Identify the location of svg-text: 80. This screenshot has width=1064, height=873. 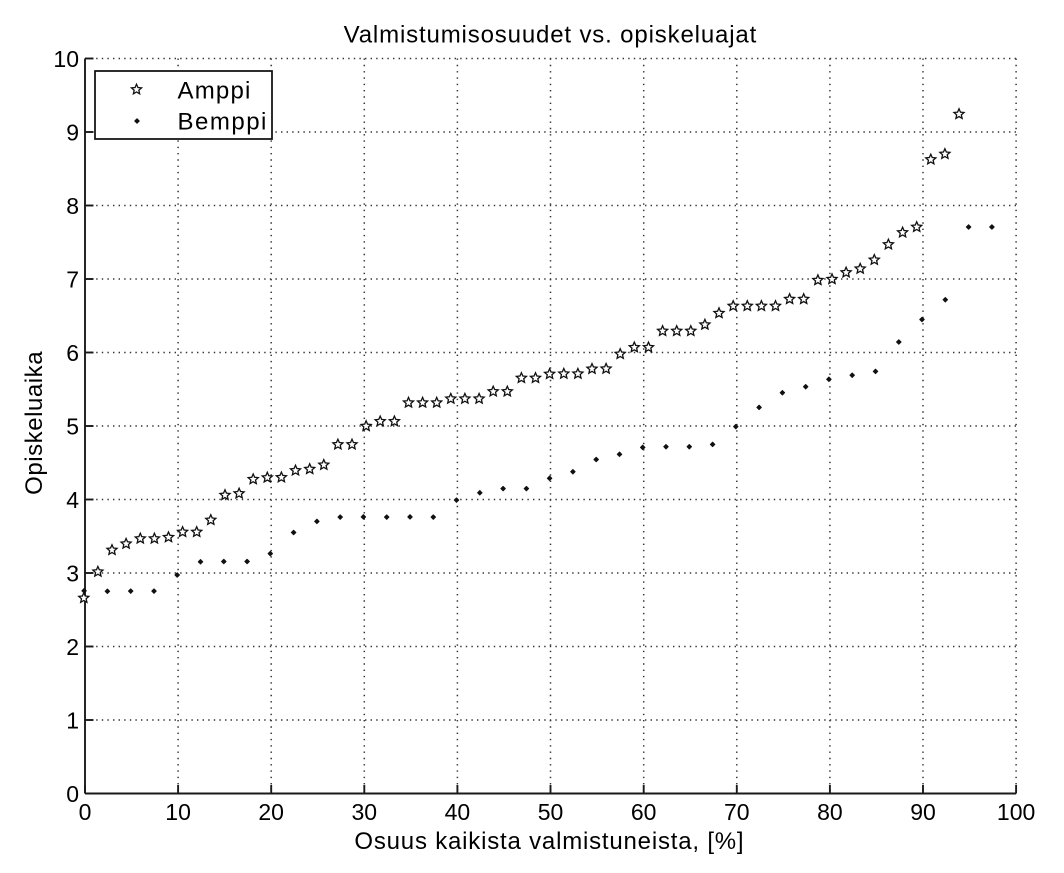
(830, 812).